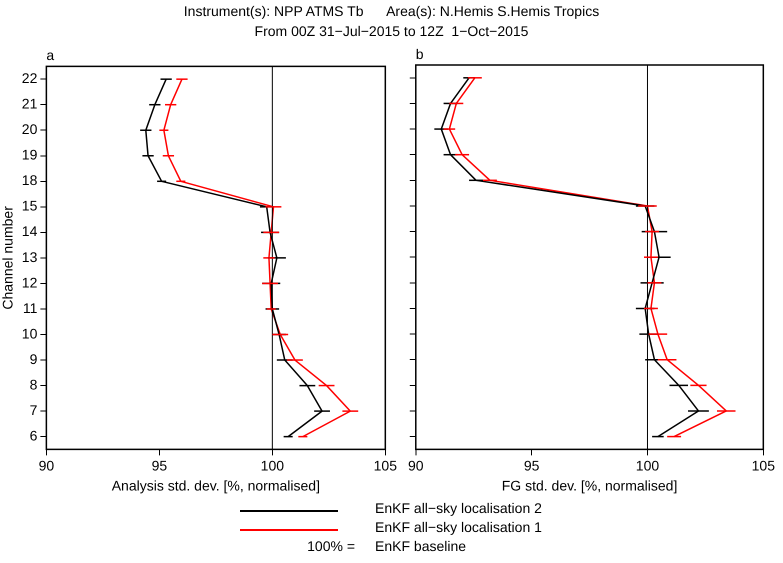 The height and width of the screenshot is (563, 783). I want to click on y-tick-label: 12, so click(30, 282).